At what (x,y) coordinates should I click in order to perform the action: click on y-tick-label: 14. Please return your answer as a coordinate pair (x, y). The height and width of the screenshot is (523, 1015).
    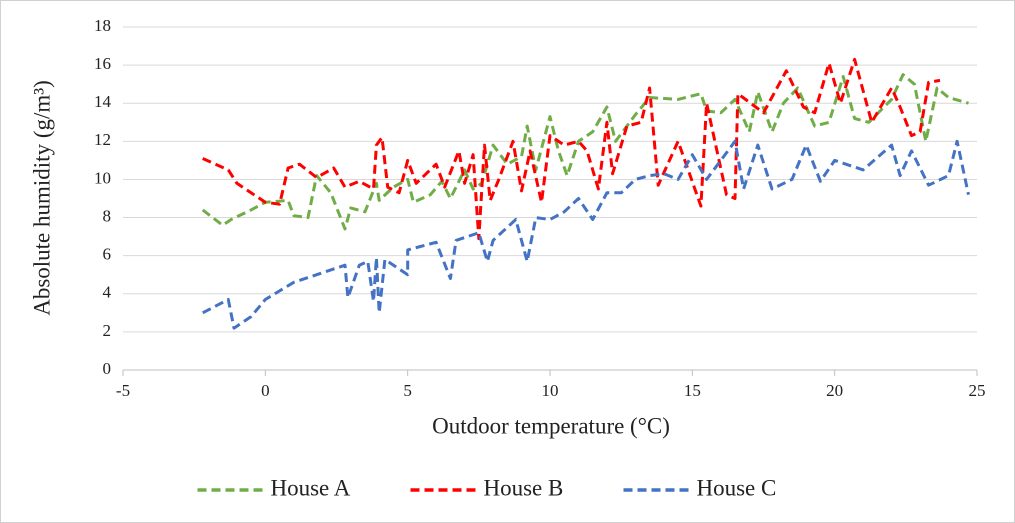
    Looking at the image, I should click on (103, 101).